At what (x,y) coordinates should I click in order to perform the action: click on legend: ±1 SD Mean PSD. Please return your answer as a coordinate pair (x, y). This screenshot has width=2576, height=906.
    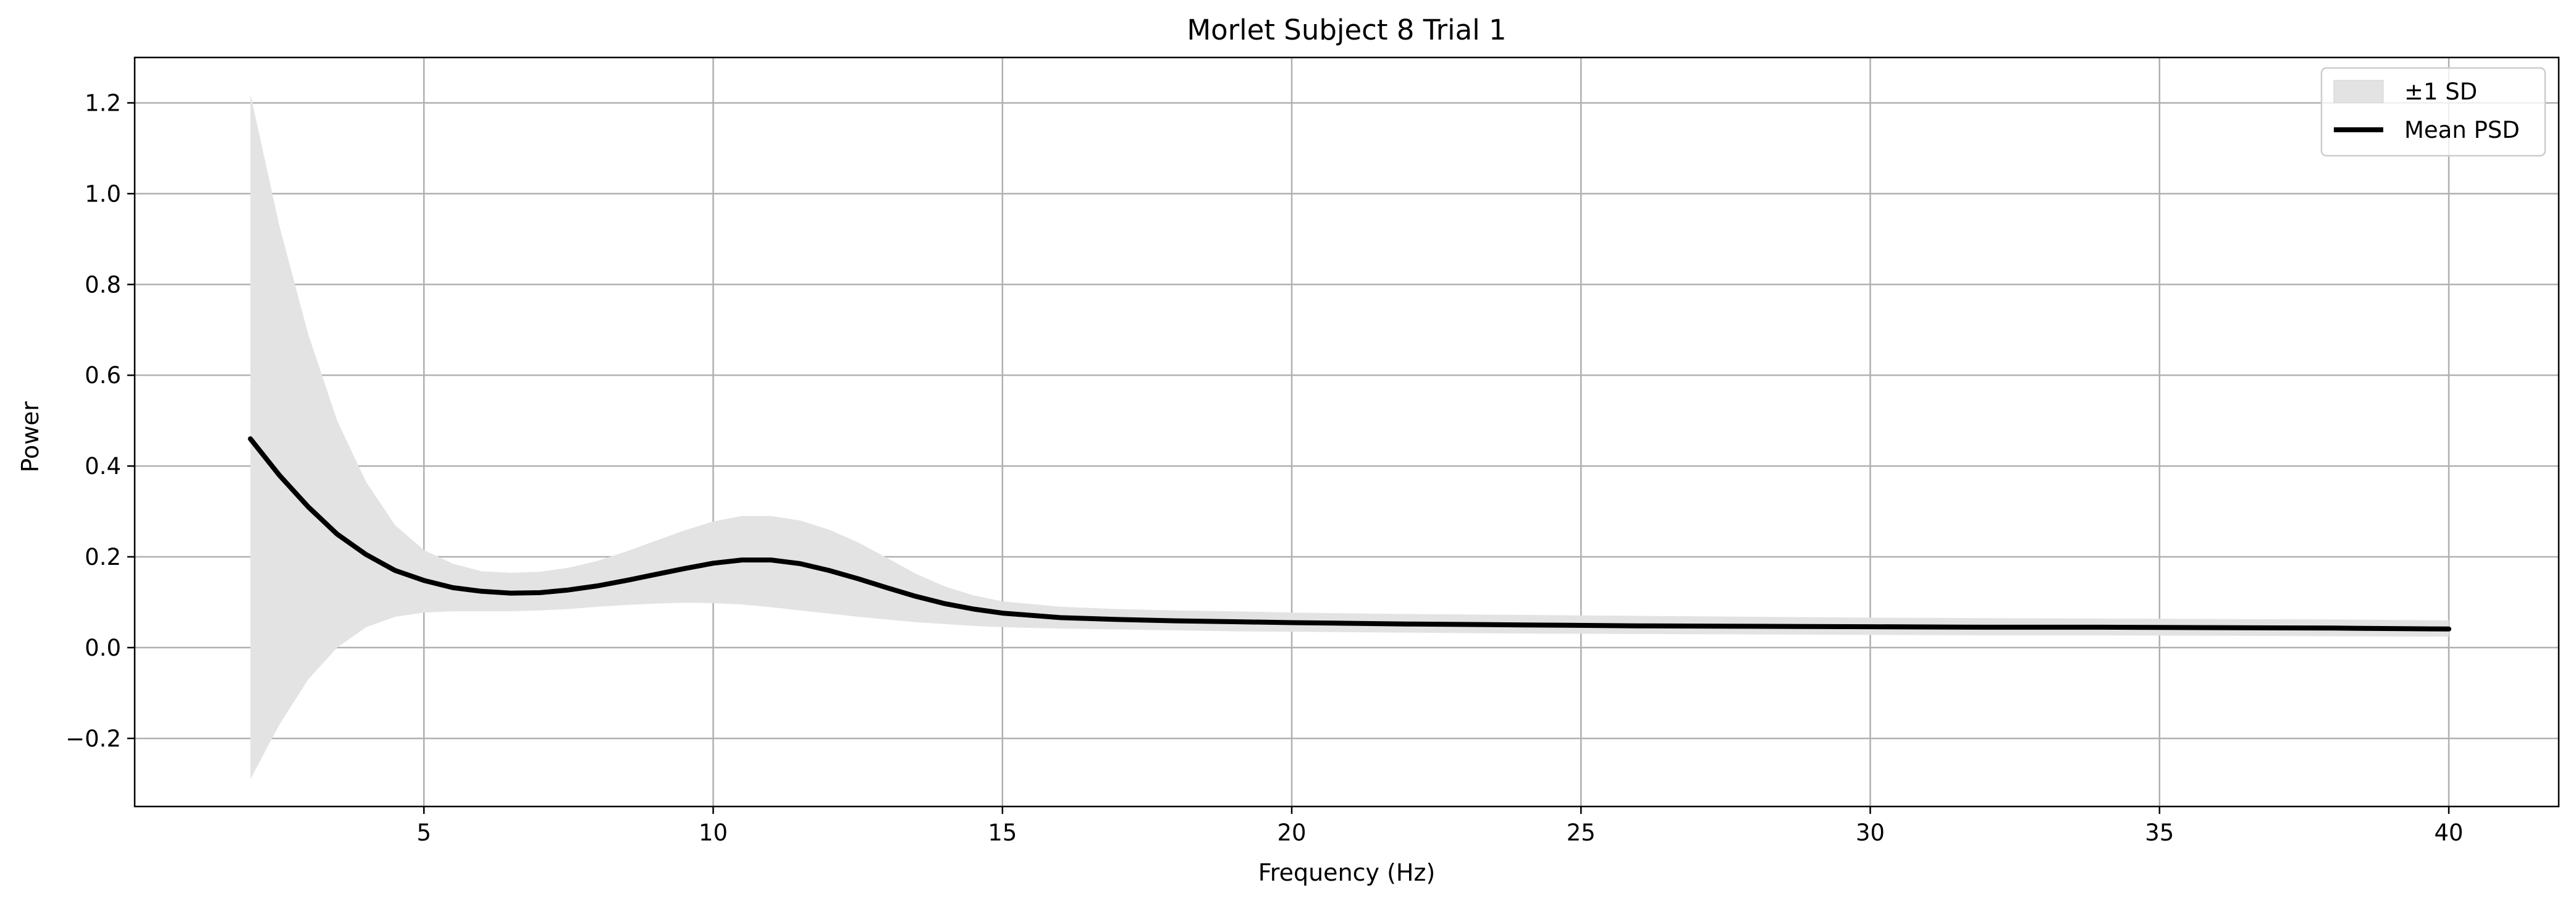
    Looking at the image, I should click on (2433, 112).